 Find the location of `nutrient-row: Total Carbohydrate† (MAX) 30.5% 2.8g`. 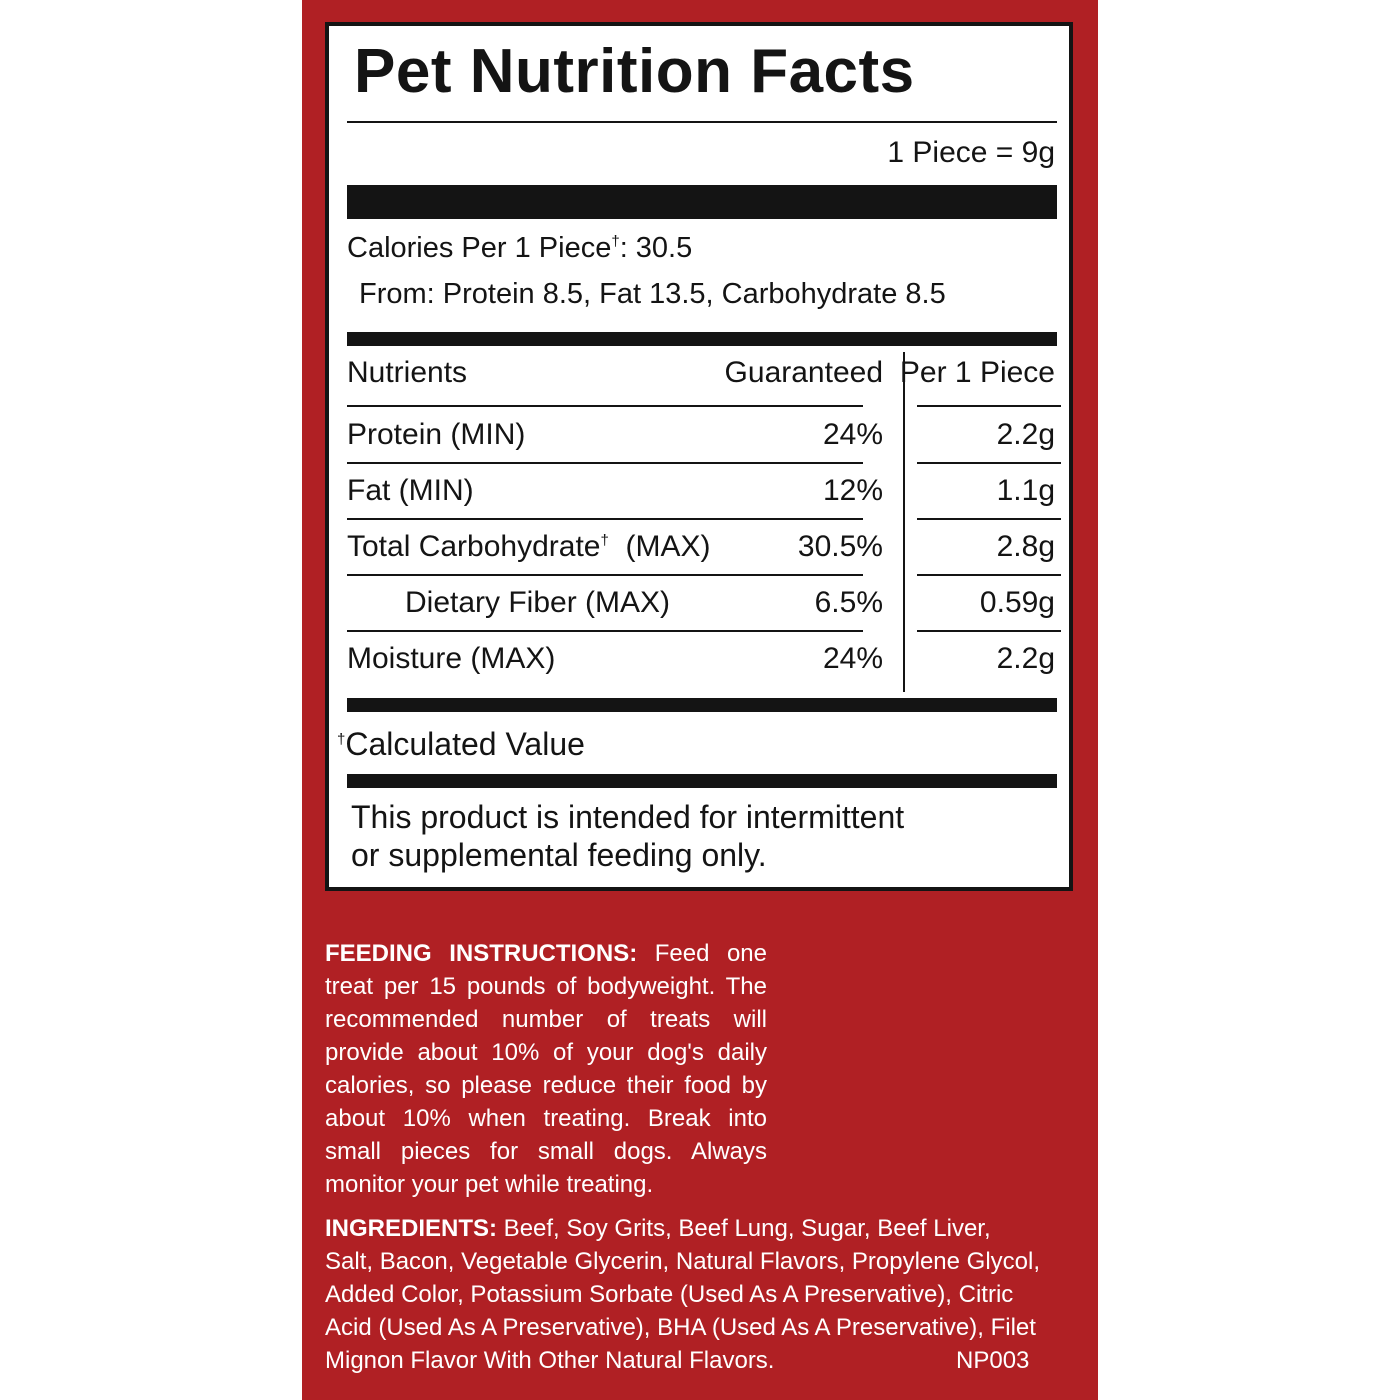

nutrient-row: Total Carbohydrate† (MAX) 30.5% 2.8g is located at coordinates (699, 548).